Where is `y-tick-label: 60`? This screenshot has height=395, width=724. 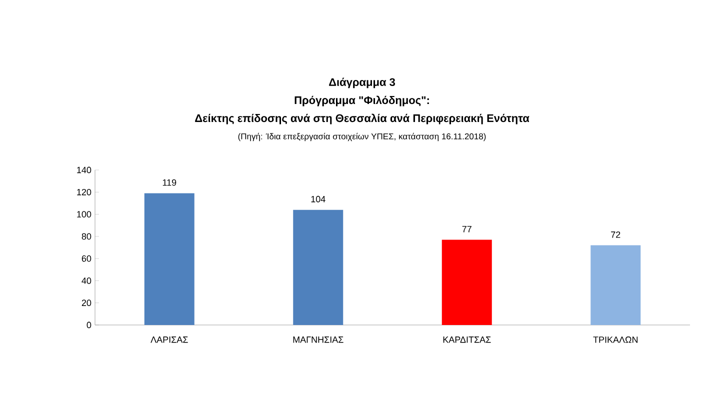
y-tick-label: 60 is located at coordinates (87, 258).